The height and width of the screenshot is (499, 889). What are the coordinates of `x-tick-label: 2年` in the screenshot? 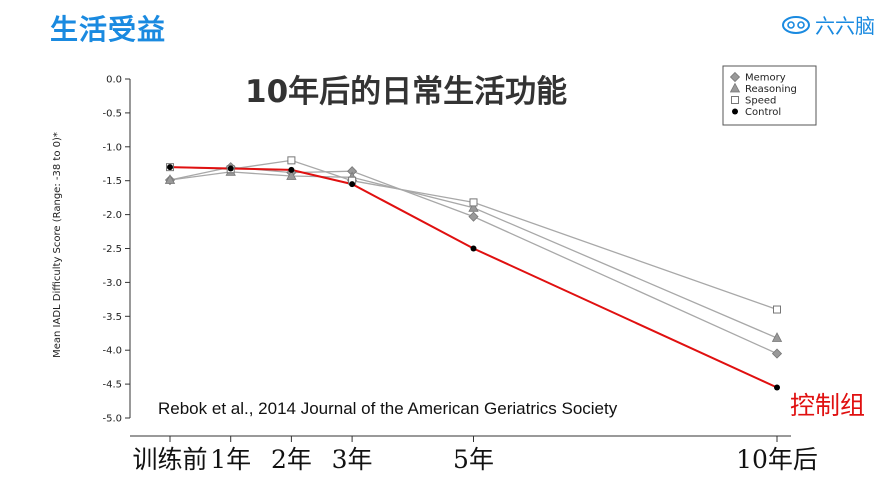 It's located at (291, 459).